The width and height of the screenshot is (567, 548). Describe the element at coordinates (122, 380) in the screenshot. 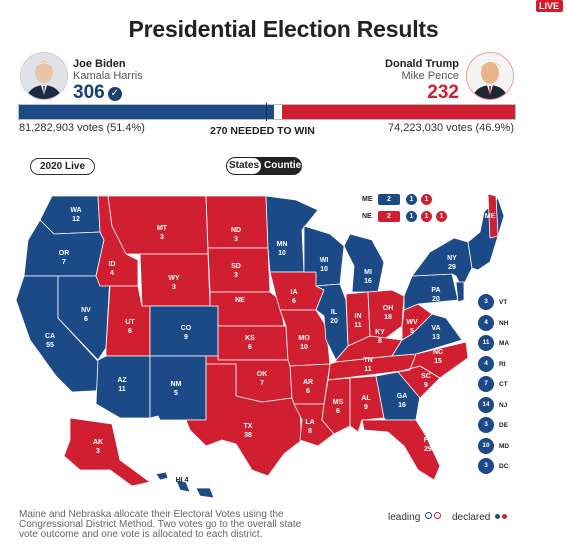

I see `map-label-az: AZ` at that location.